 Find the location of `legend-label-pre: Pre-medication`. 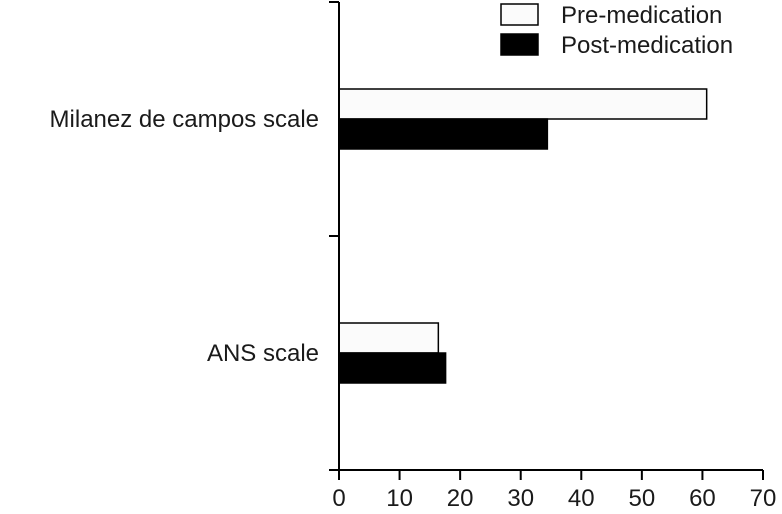

legend-label-pre: Pre-medication is located at coordinates (641, 15).